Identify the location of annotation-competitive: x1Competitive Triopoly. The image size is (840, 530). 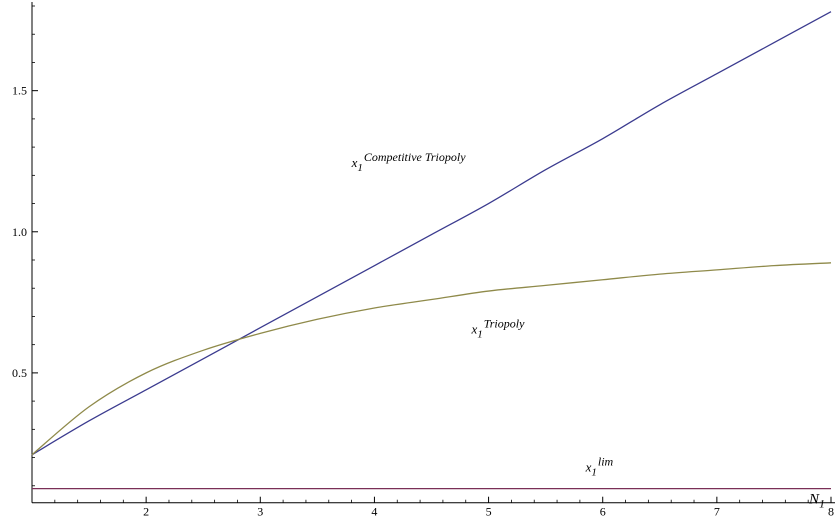
(409, 162).